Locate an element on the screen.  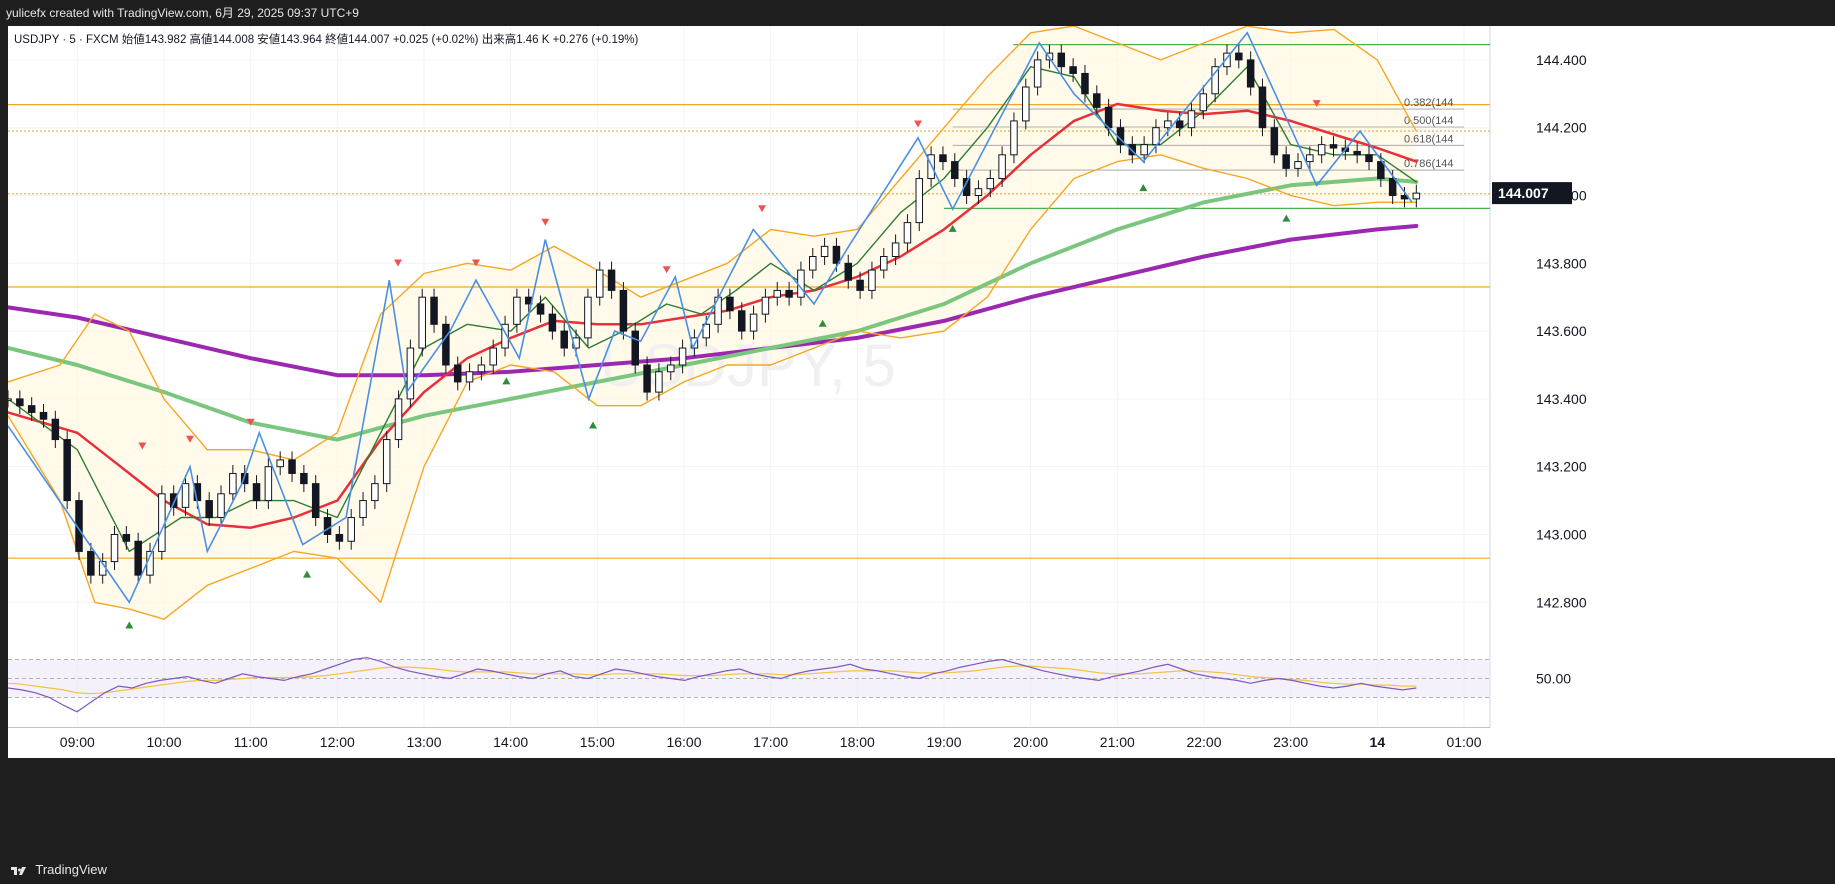
time-tick-label: 19:00 is located at coordinates (943, 742).